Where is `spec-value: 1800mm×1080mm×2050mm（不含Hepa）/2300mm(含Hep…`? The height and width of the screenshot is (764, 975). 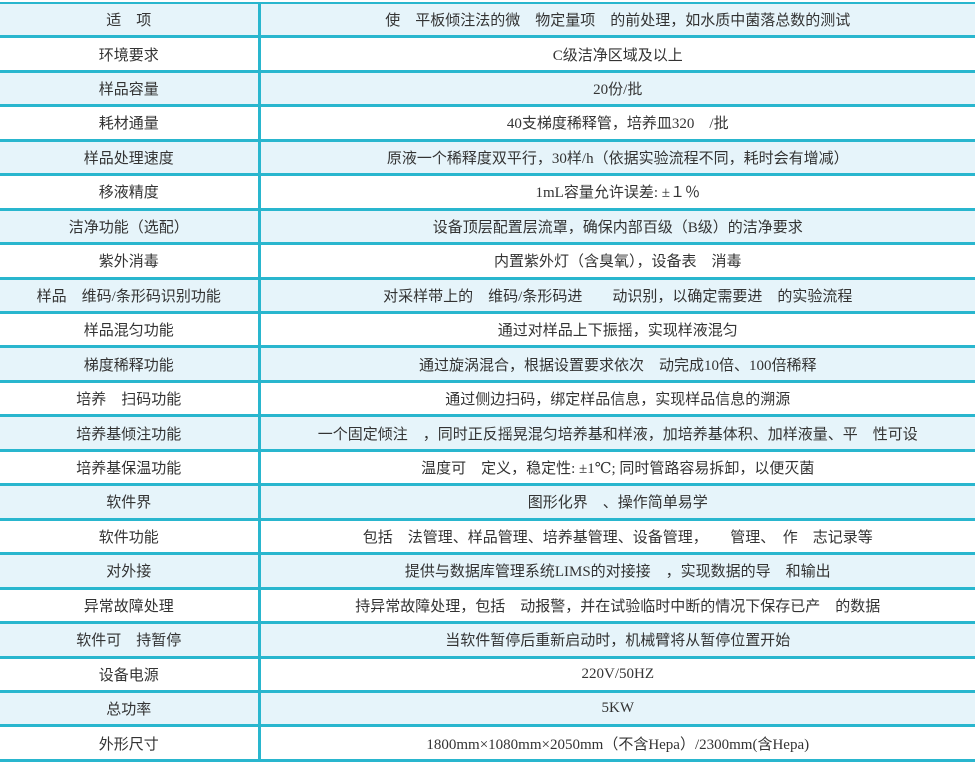 spec-value: 1800mm×1080mm×2050mm（不含Hepa）/2300mm(含Hep… is located at coordinates (616, 742).